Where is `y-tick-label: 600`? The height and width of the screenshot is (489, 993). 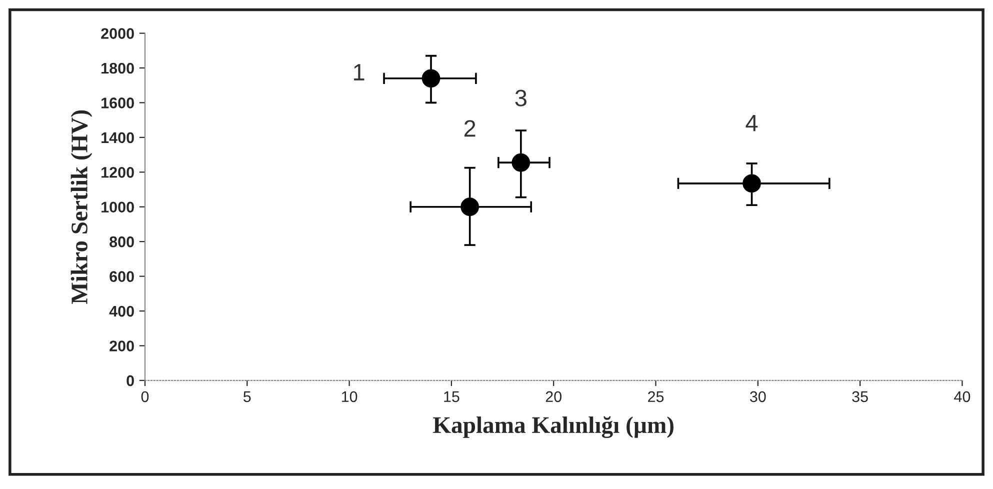 y-tick-label: 600 is located at coordinates (122, 276).